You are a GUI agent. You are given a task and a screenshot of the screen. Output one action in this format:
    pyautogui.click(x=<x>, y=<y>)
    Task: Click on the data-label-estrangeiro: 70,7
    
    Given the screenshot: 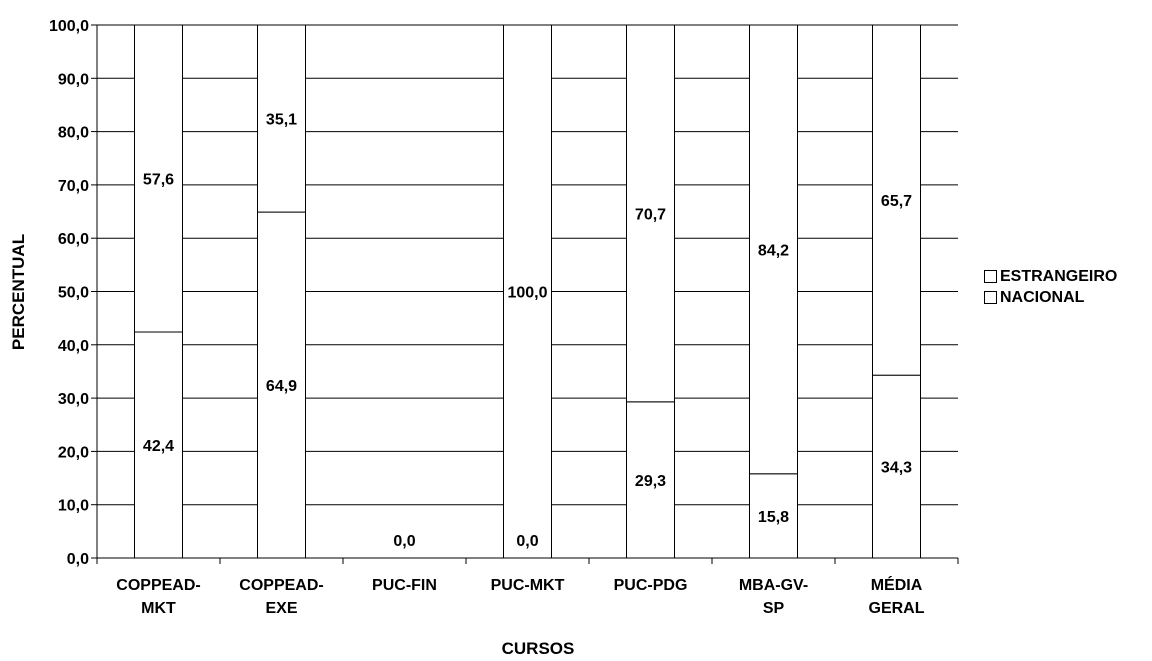 What is the action you would take?
    pyautogui.click(x=650, y=214)
    